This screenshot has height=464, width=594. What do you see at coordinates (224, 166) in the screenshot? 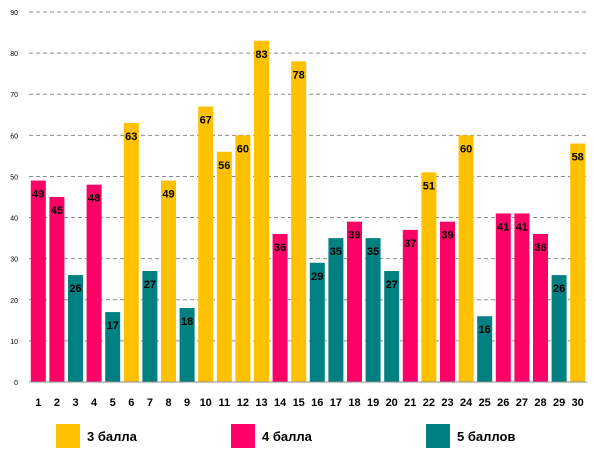
I see `bar-value-label-11: 56` at bounding box center [224, 166].